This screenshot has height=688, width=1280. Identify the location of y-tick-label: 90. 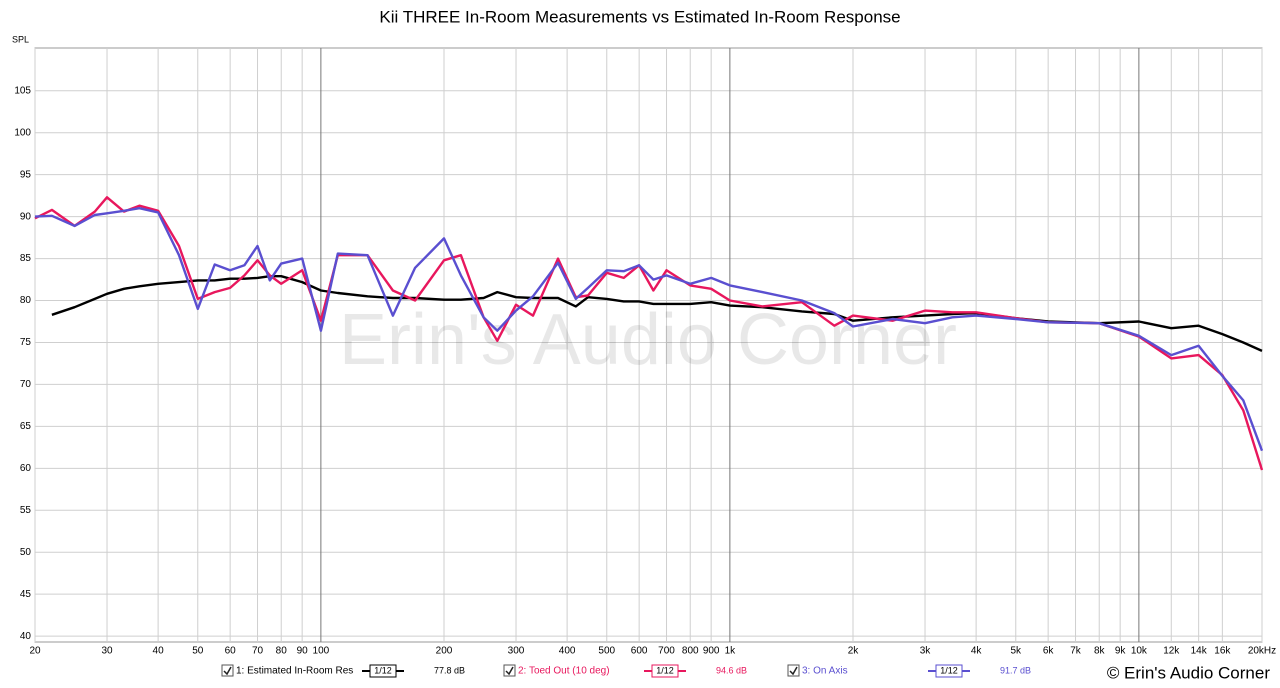
(26, 216).